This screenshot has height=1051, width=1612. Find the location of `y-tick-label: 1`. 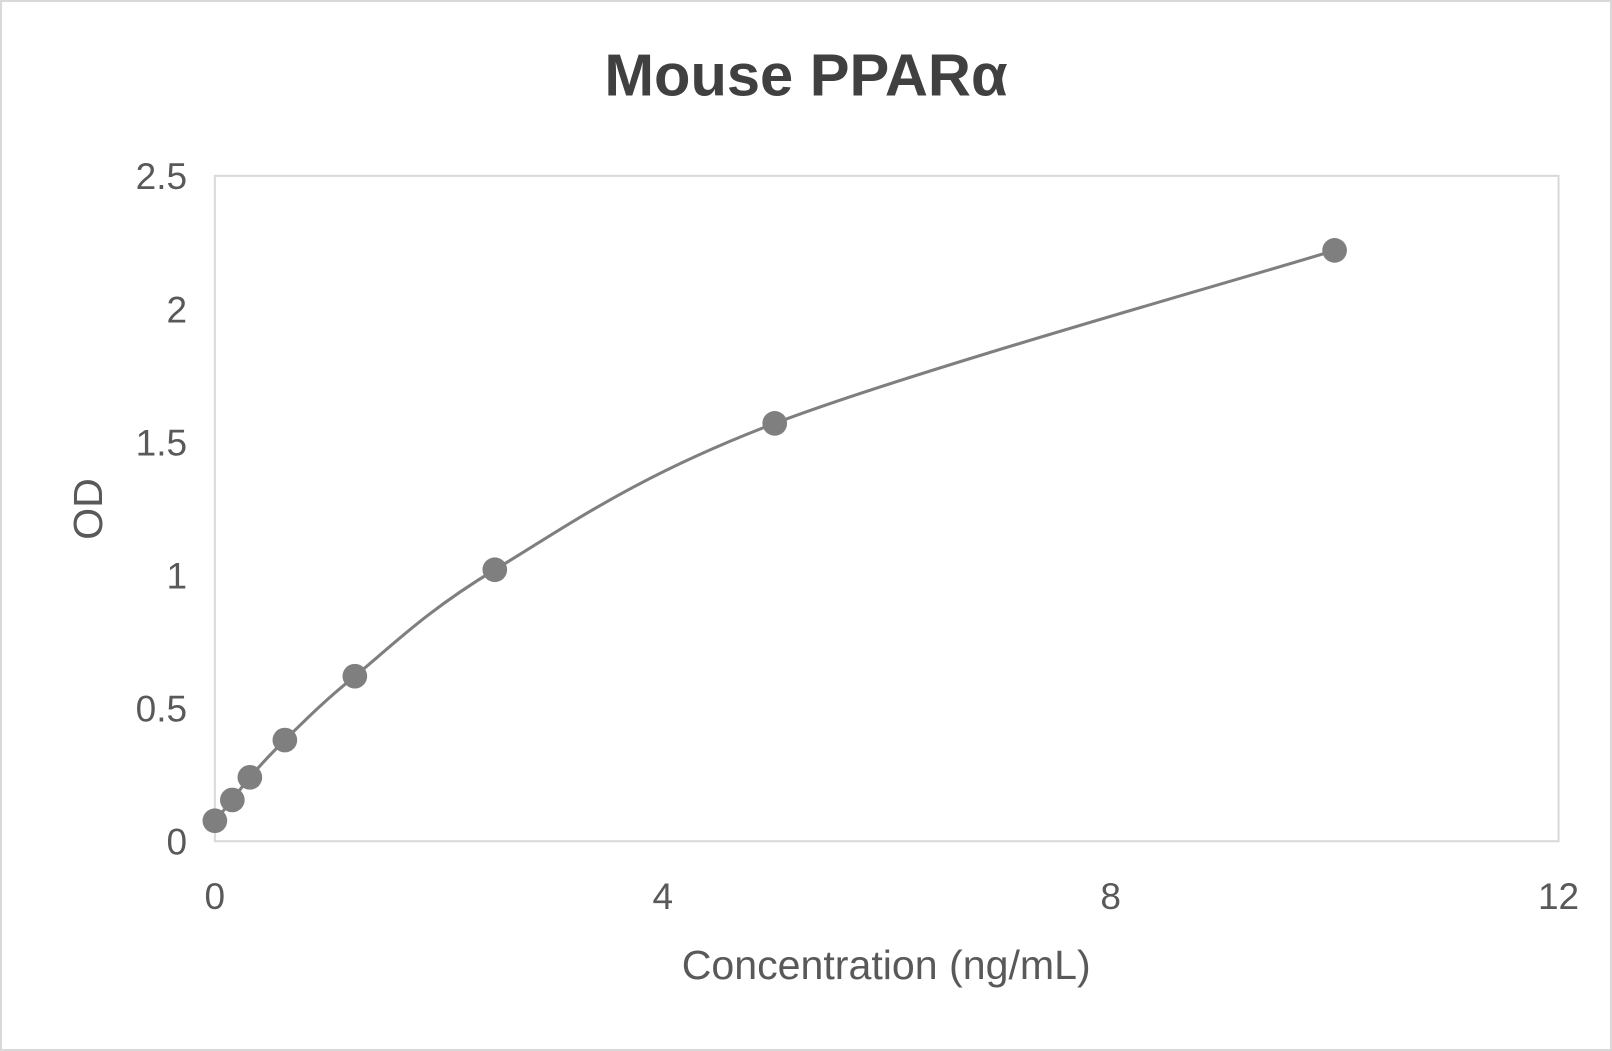

y-tick-label: 1 is located at coordinates (177, 575).